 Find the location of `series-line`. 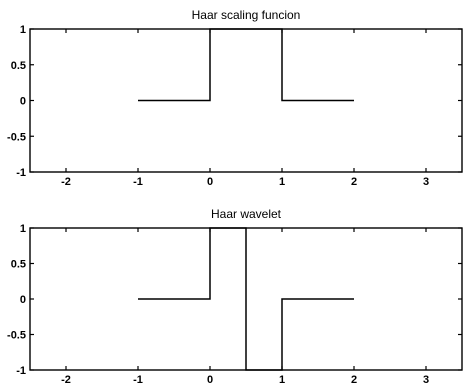

series-line is located at coordinates (246, 65).